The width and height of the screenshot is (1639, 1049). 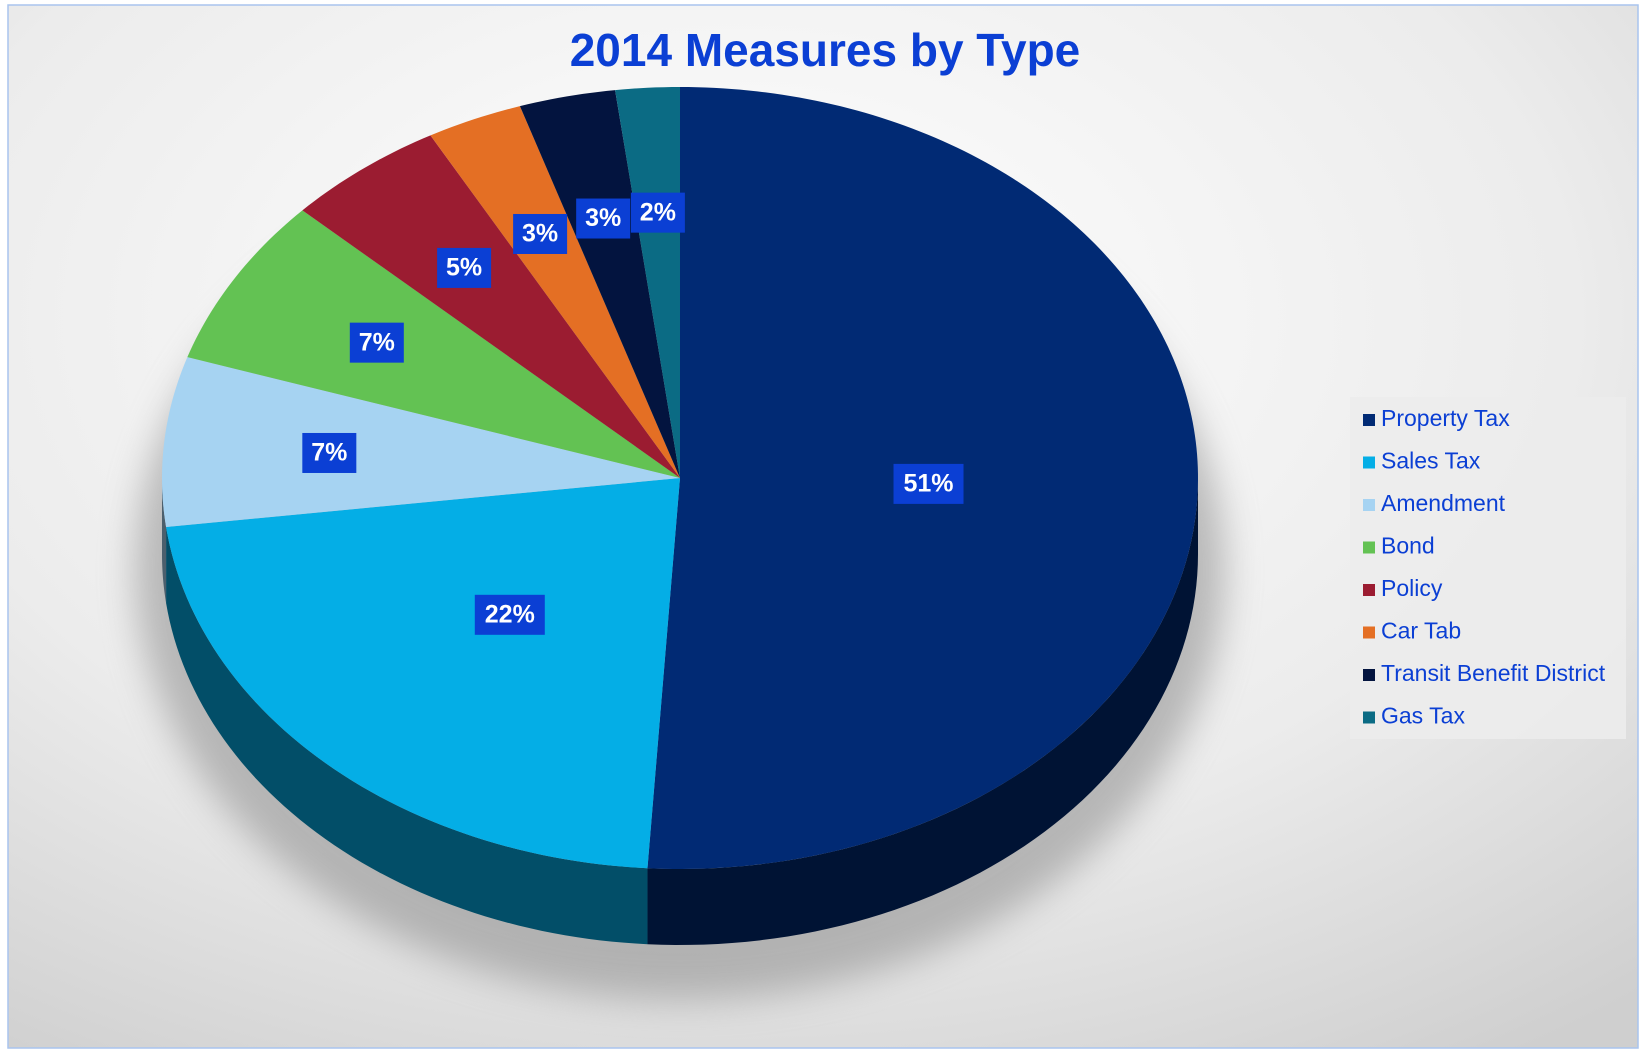 What do you see at coordinates (1423, 716) in the screenshot?
I see `legend-label: Gas Tax` at bounding box center [1423, 716].